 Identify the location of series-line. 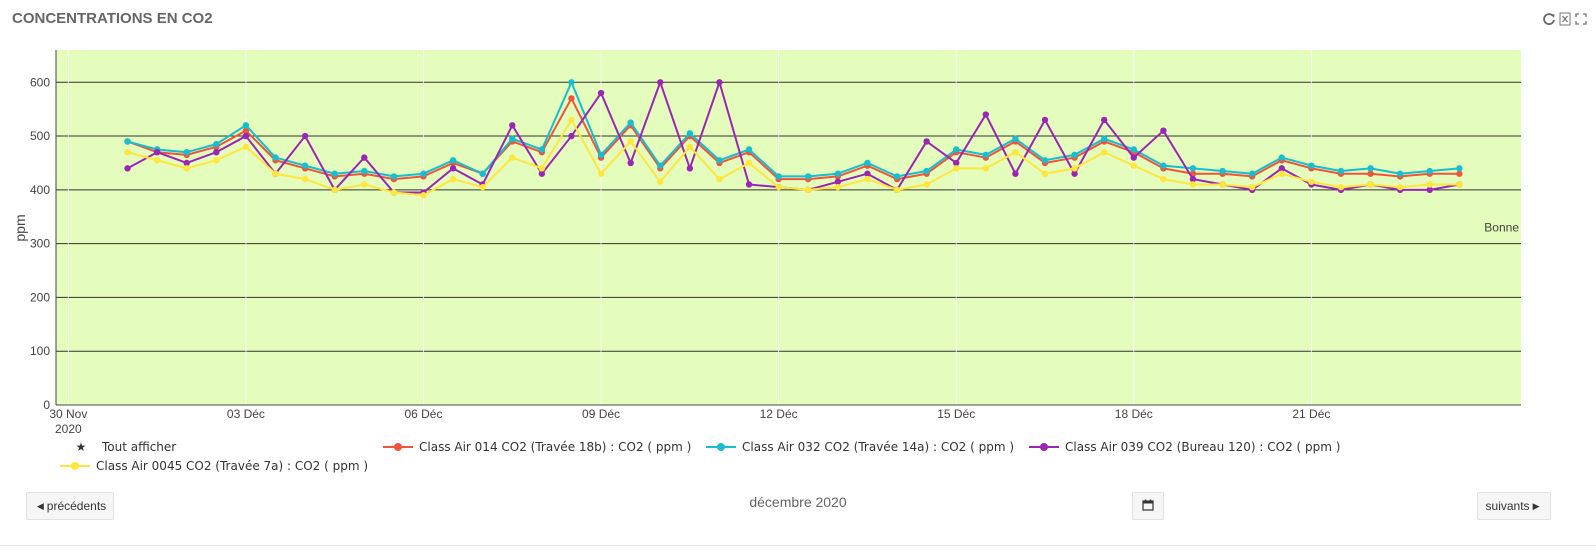
(793, 157).